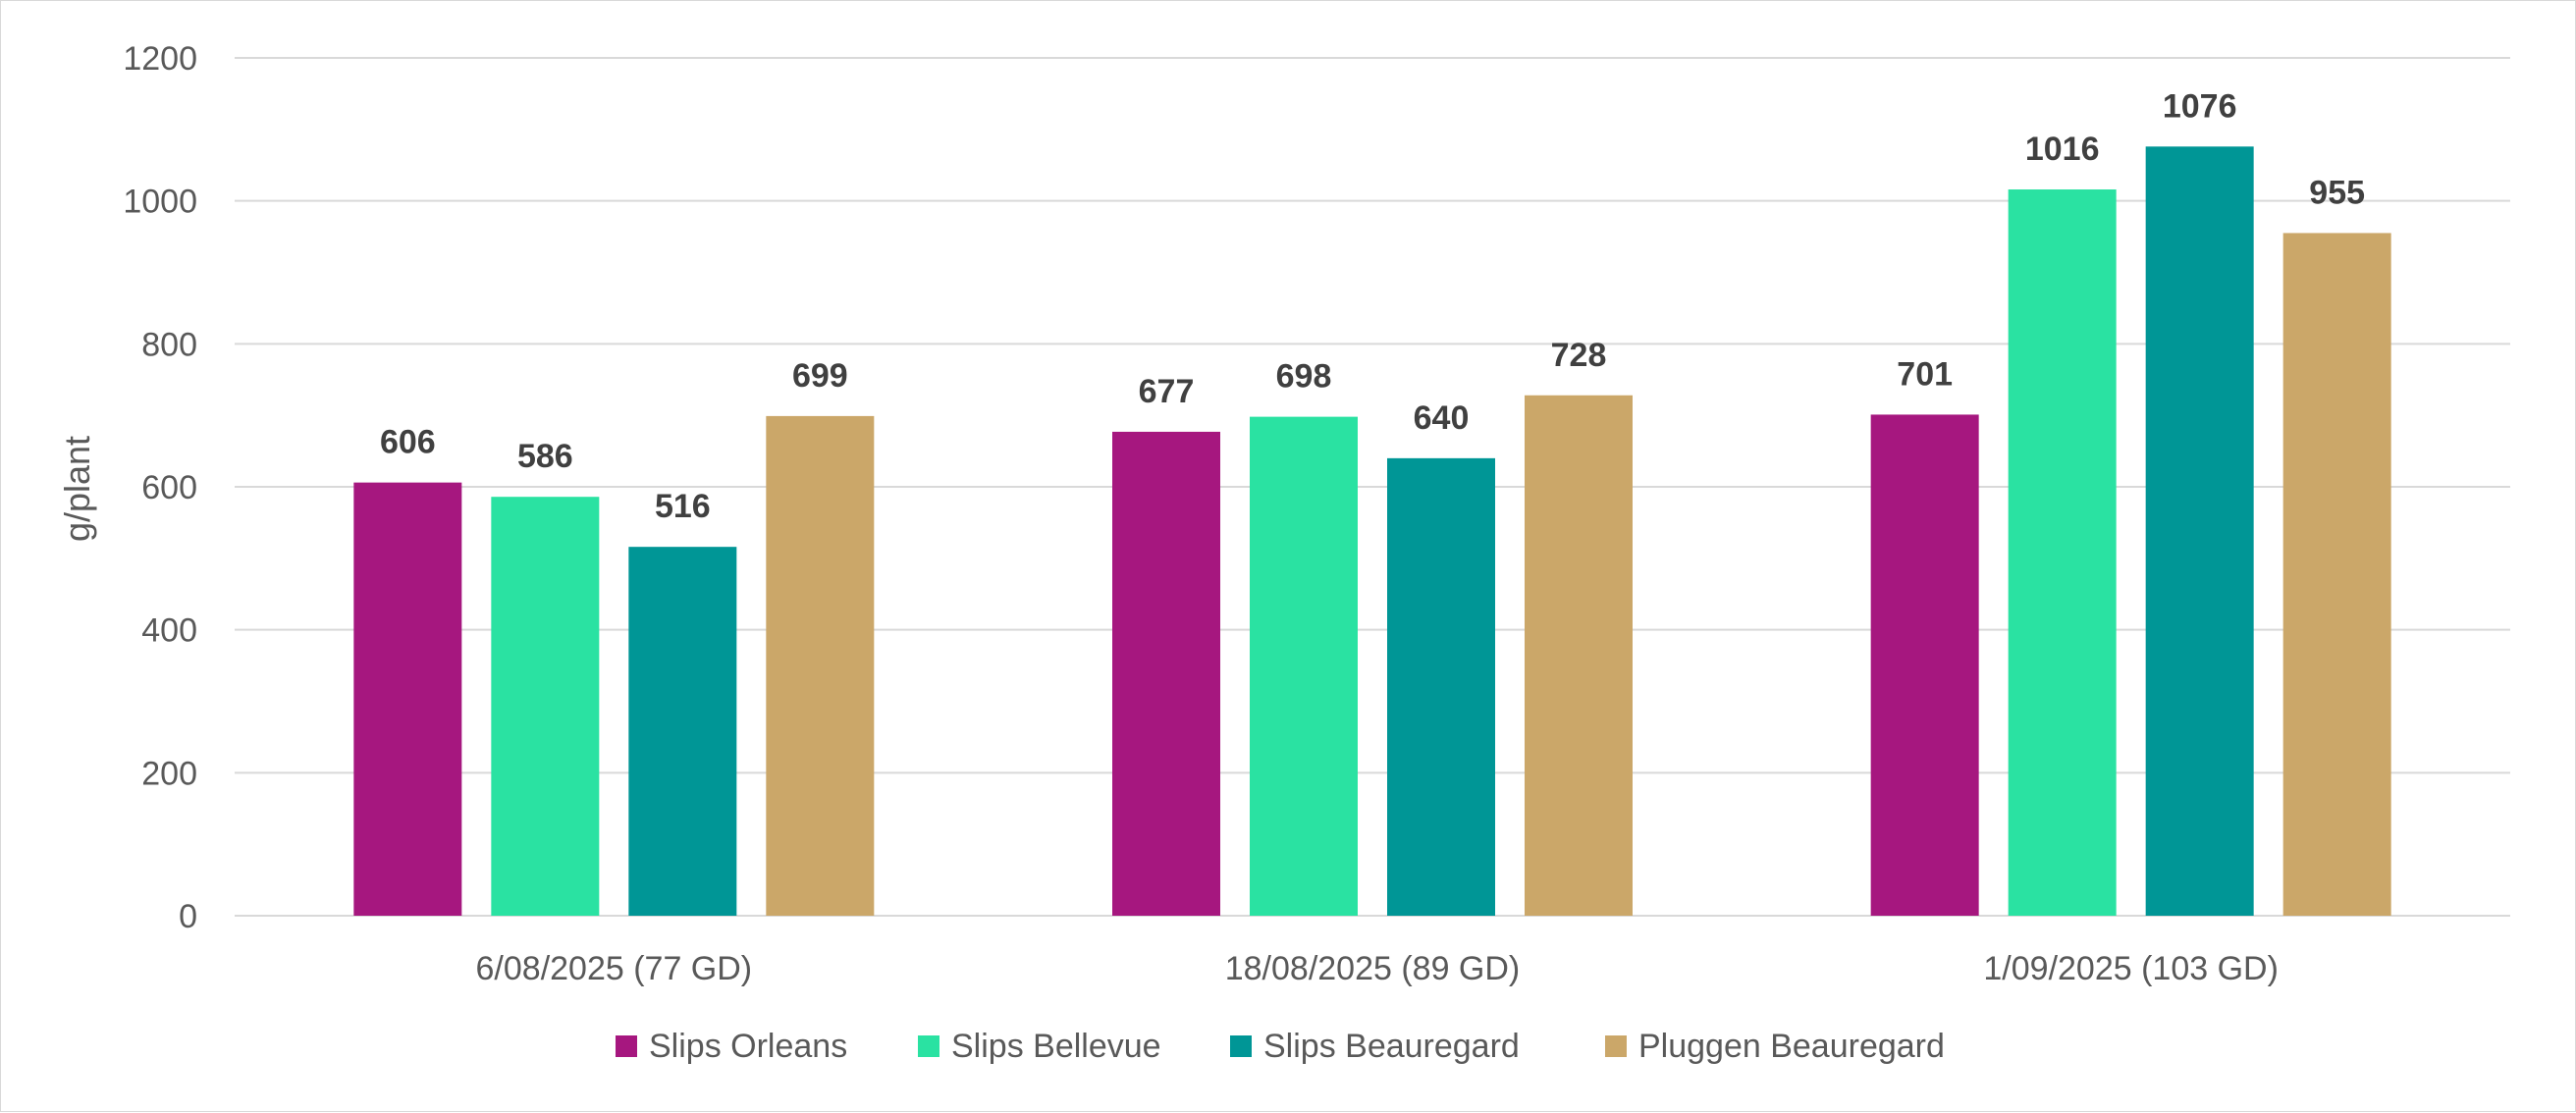 This screenshot has height=1113, width=2576. I want to click on data-label: 586, so click(545, 456).